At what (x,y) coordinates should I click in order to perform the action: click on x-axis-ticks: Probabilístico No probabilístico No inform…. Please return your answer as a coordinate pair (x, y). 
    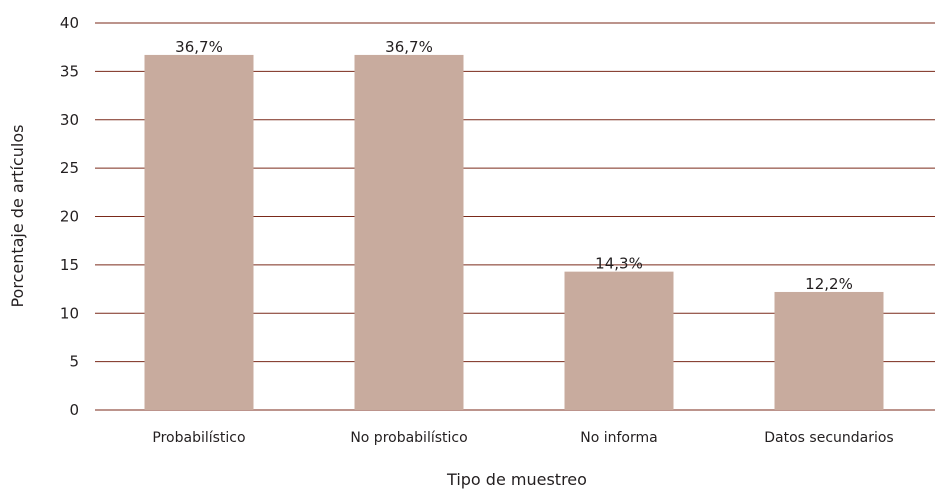
    Looking at the image, I should click on (522, 438).